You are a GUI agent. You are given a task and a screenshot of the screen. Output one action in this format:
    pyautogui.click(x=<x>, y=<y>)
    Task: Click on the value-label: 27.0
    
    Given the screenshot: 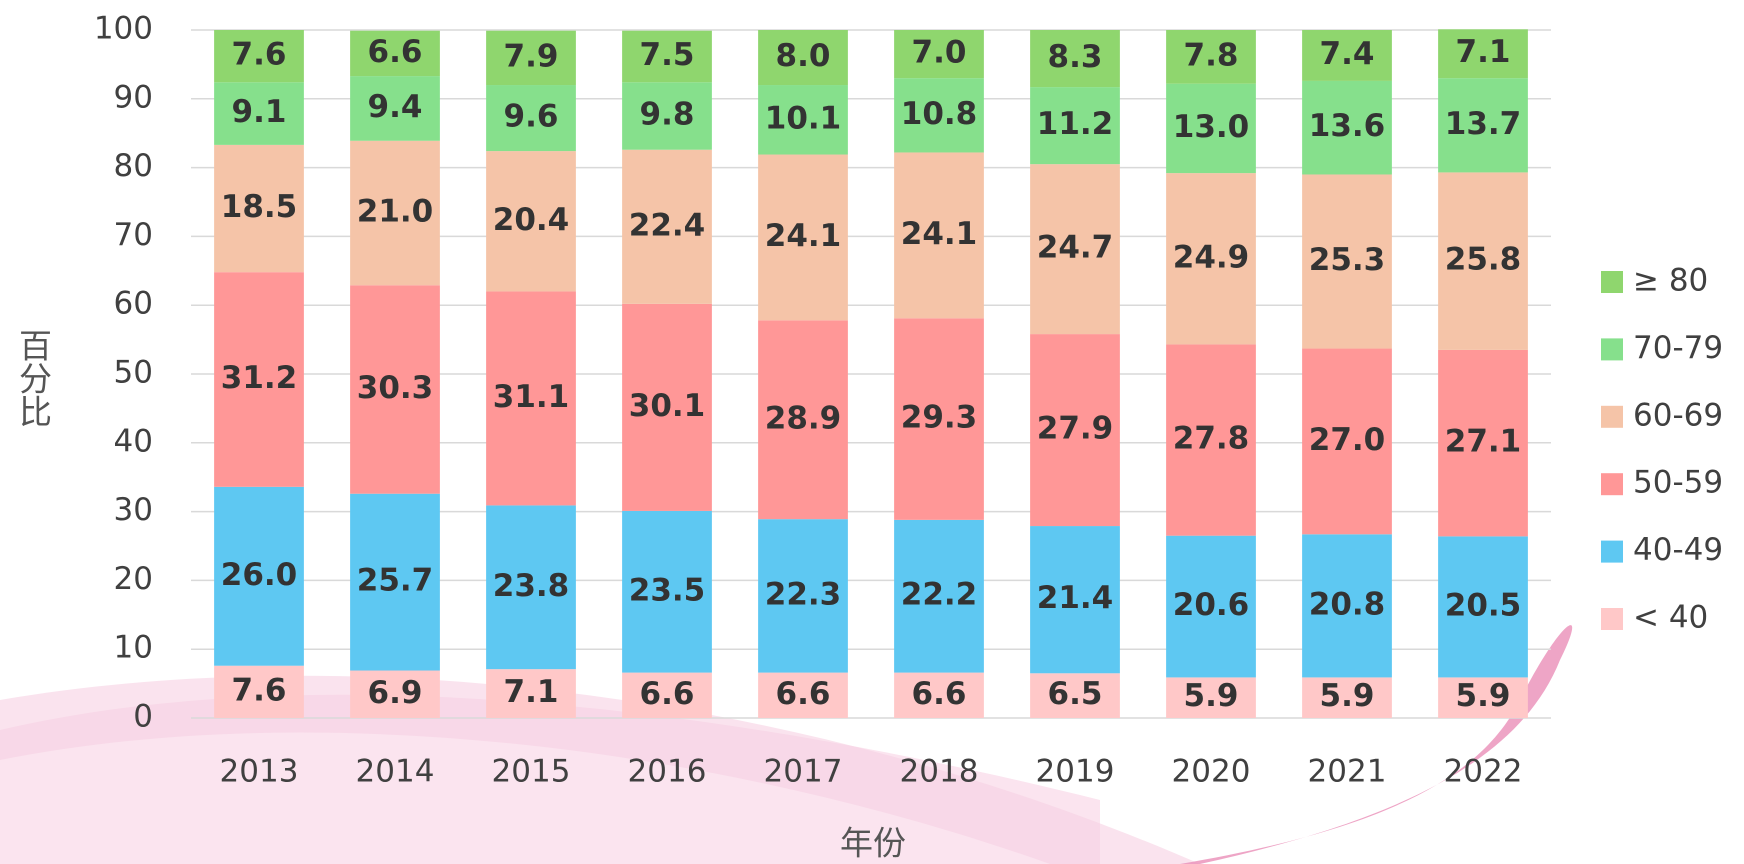 What is the action you would take?
    pyautogui.click(x=1347, y=440)
    